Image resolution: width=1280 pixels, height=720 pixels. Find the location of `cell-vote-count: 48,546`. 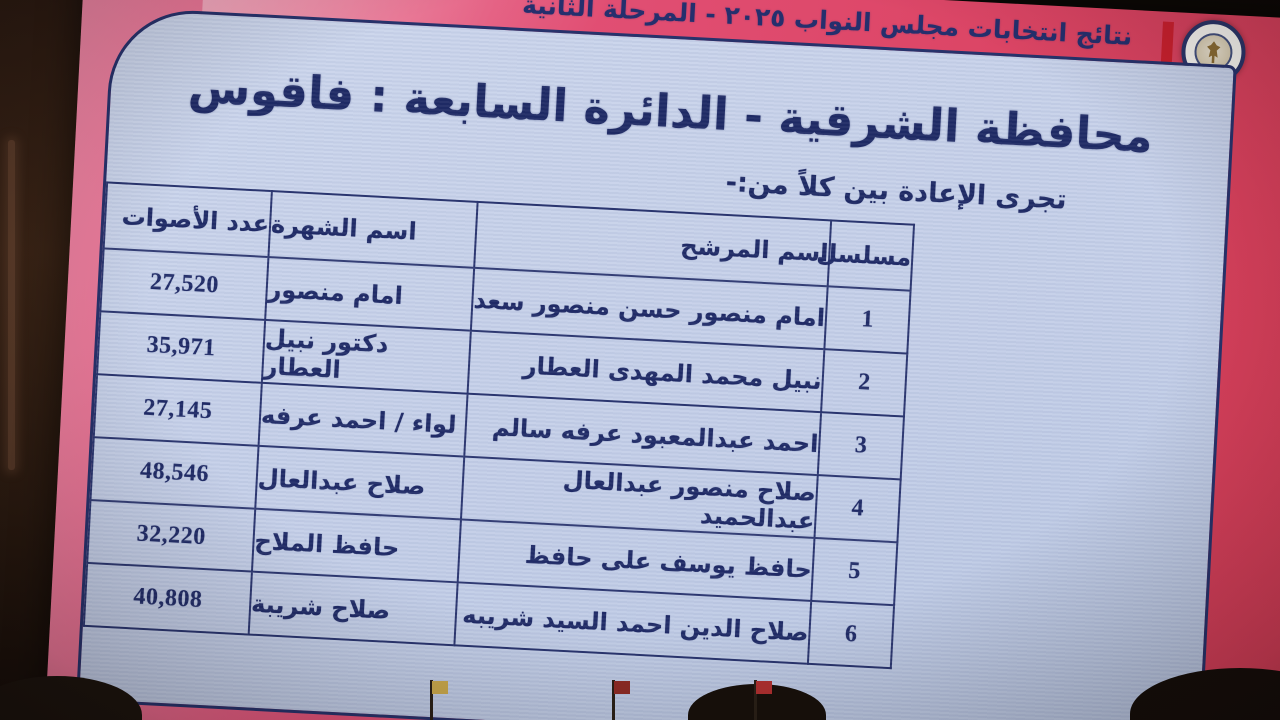

cell-vote-count: 48,546 is located at coordinates (174, 473).